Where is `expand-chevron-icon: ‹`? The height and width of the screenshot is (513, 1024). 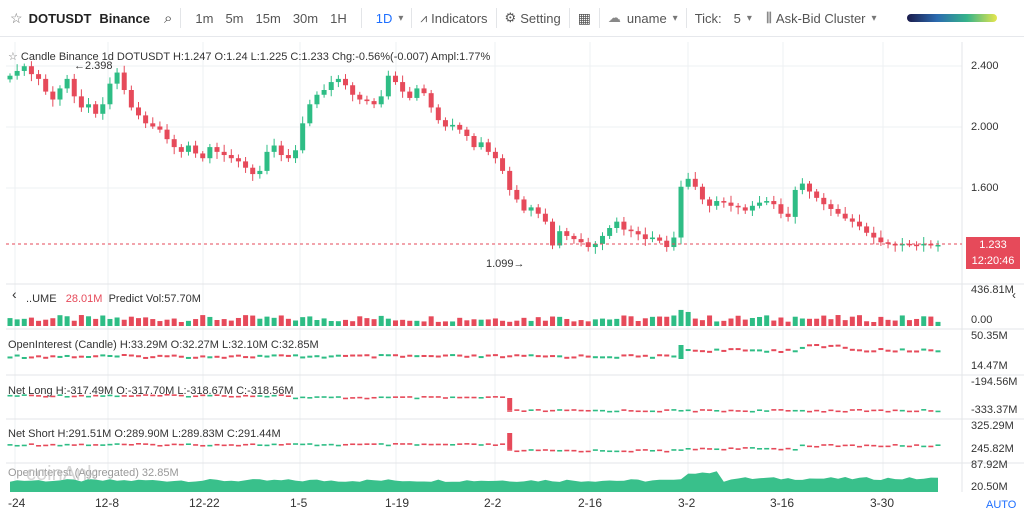 expand-chevron-icon: ‹ is located at coordinates (1014, 295).